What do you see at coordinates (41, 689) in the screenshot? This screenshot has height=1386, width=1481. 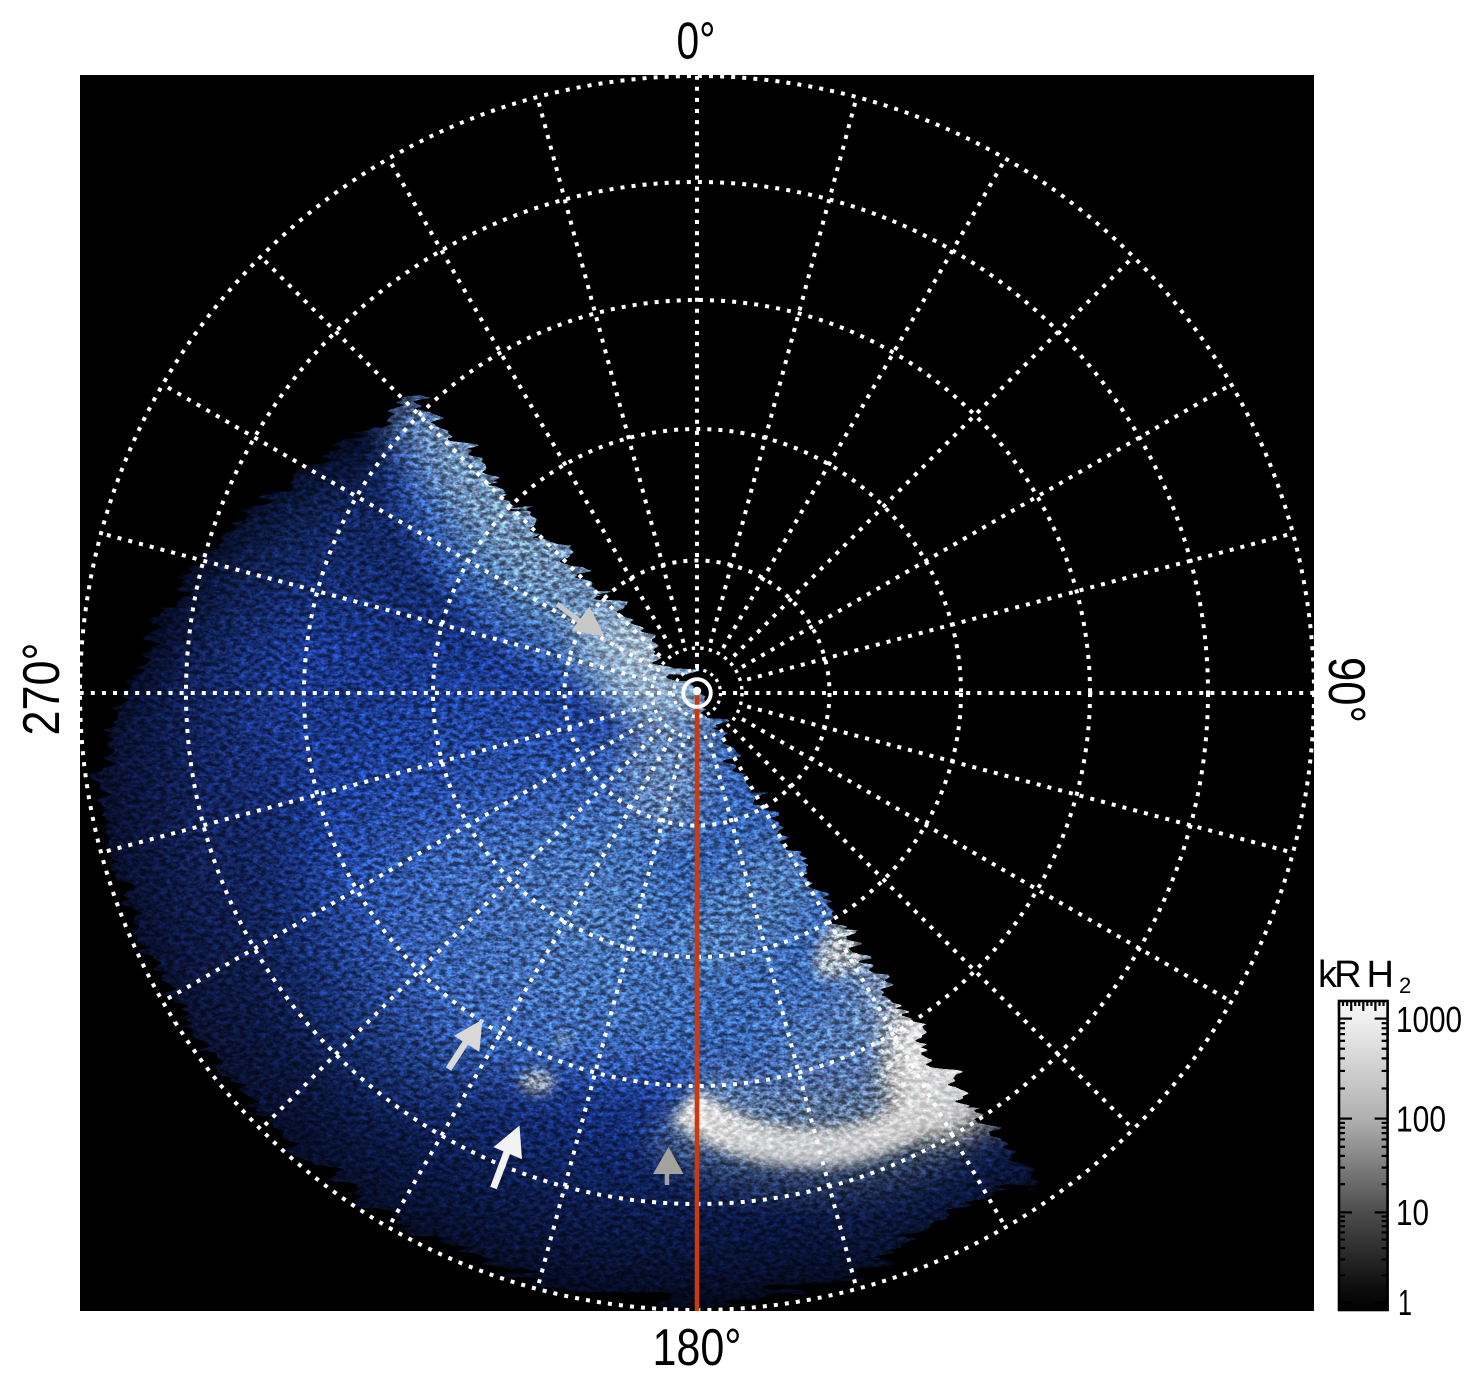 I see `svg-text: 270°` at bounding box center [41, 689].